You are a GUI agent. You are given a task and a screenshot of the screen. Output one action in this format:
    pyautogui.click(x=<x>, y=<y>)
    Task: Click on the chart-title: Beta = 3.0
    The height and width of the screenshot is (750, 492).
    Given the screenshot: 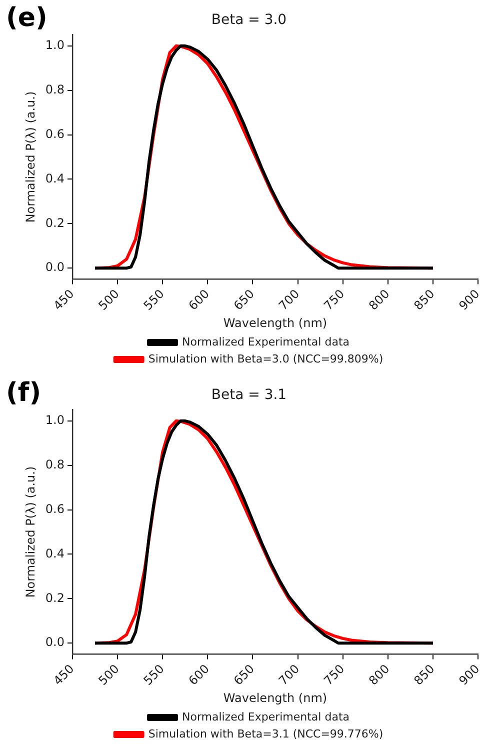 What is the action you would take?
    pyautogui.click(x=249, y=20)
    